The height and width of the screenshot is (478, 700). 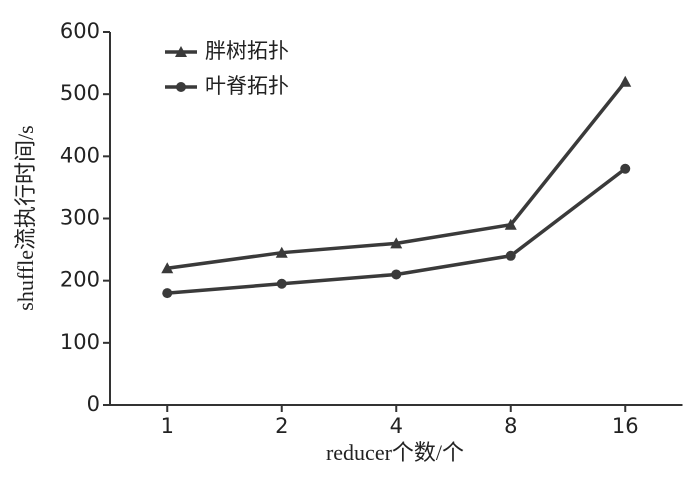 I want to click on x-tick-label: 8, so click(x=510, y=426).